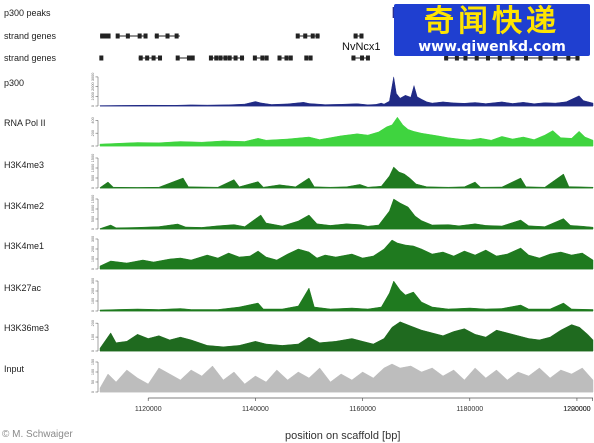  I want to click on x-axis-title: position on scaffold [bp], so click(343, 436).